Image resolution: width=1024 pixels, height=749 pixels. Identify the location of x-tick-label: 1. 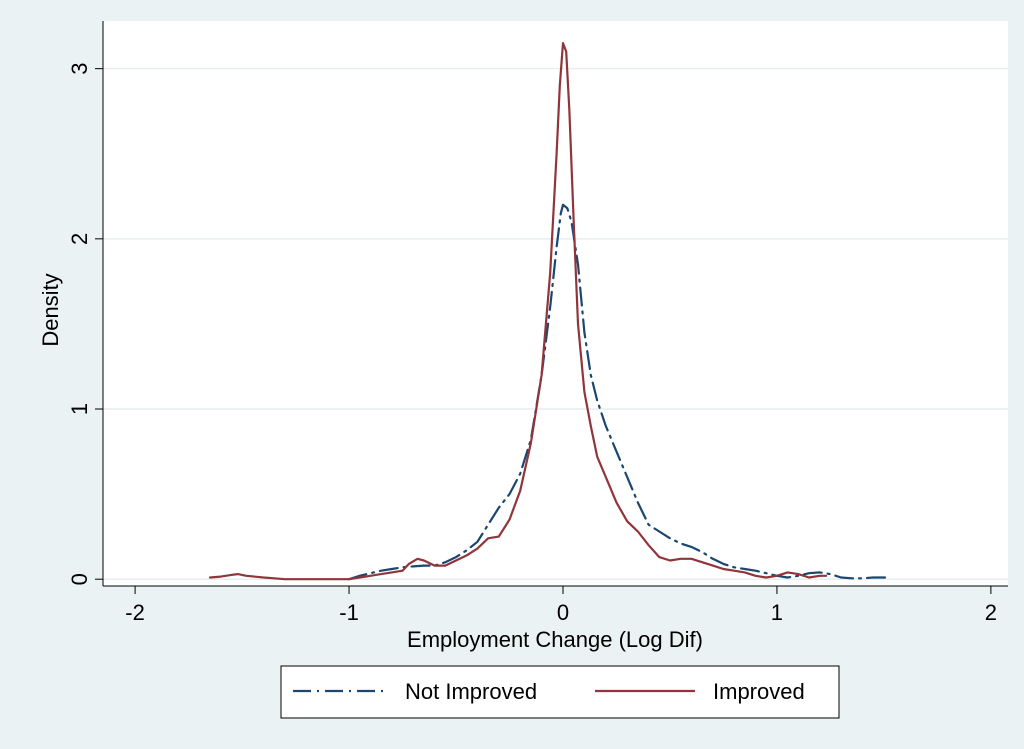
(777, 612).